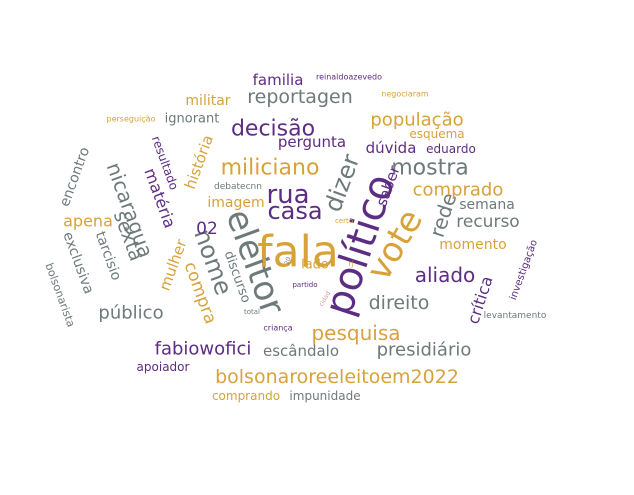 Image resolution: width=634 pixels, height=495 pixels. Describe the element at coordinates (130, 313) in the screenshot. I see `word-publico: público` at that location.